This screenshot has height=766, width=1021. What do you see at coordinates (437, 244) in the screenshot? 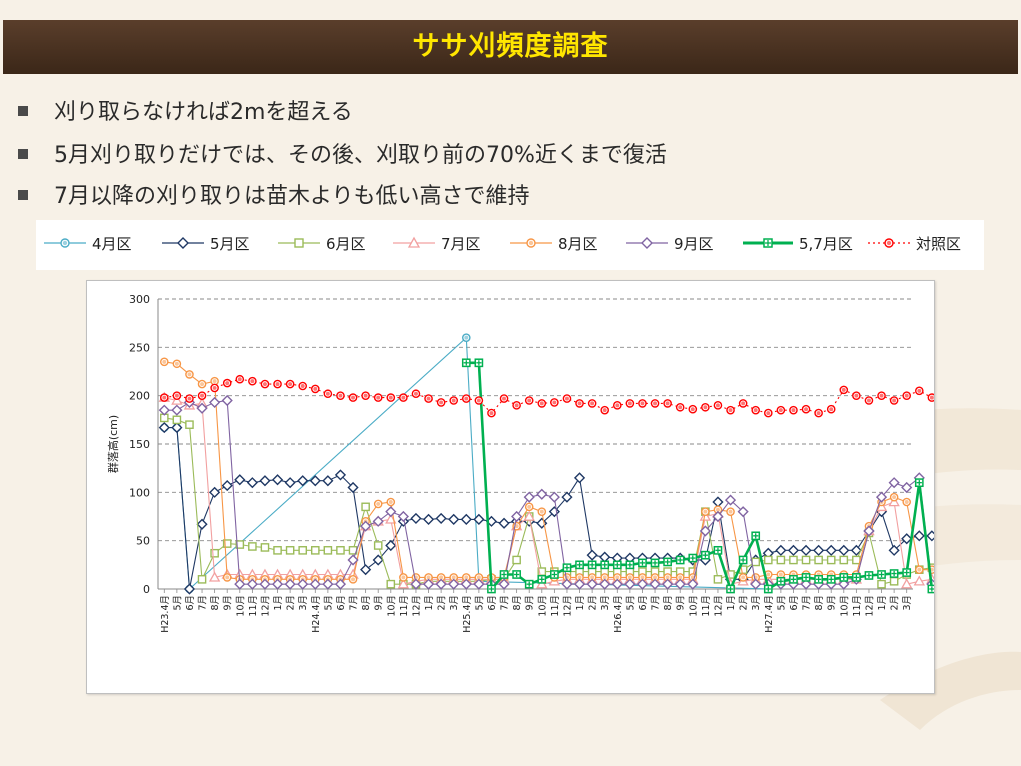
I see `legend-item-4: 7月区` at bounding box center [437, 244].